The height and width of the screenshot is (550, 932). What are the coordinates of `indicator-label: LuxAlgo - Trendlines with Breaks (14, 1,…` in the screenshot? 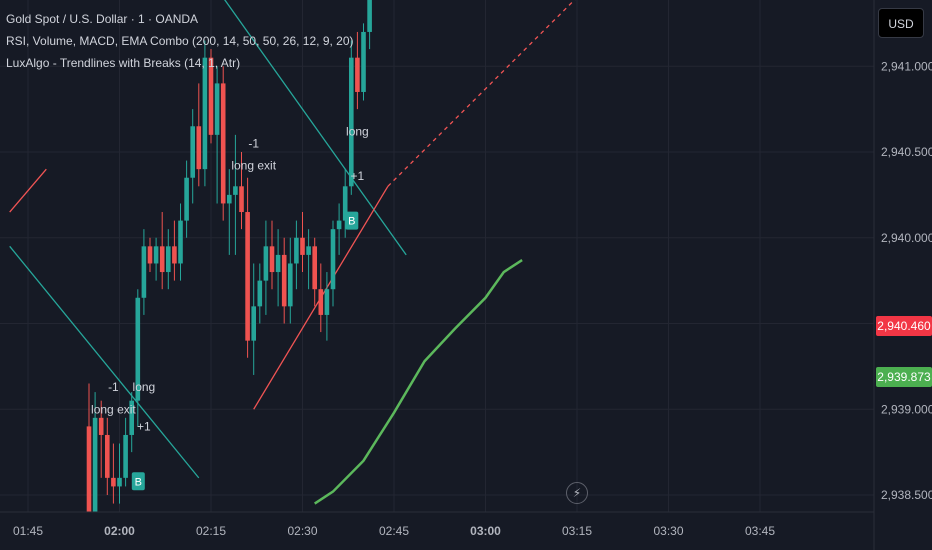 It's located at (123, 63).